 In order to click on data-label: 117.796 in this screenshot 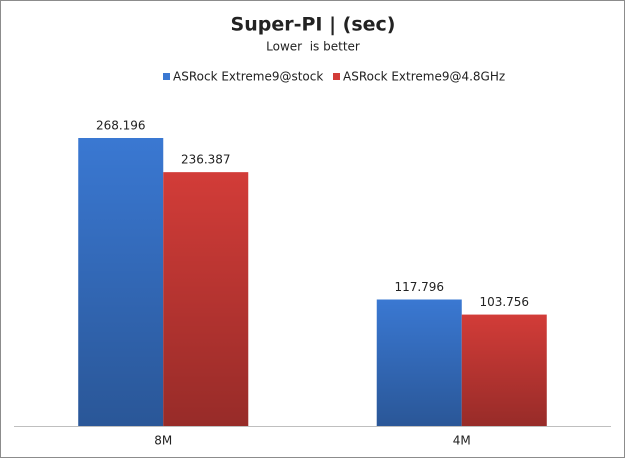, I will do `click(419, 287)`.